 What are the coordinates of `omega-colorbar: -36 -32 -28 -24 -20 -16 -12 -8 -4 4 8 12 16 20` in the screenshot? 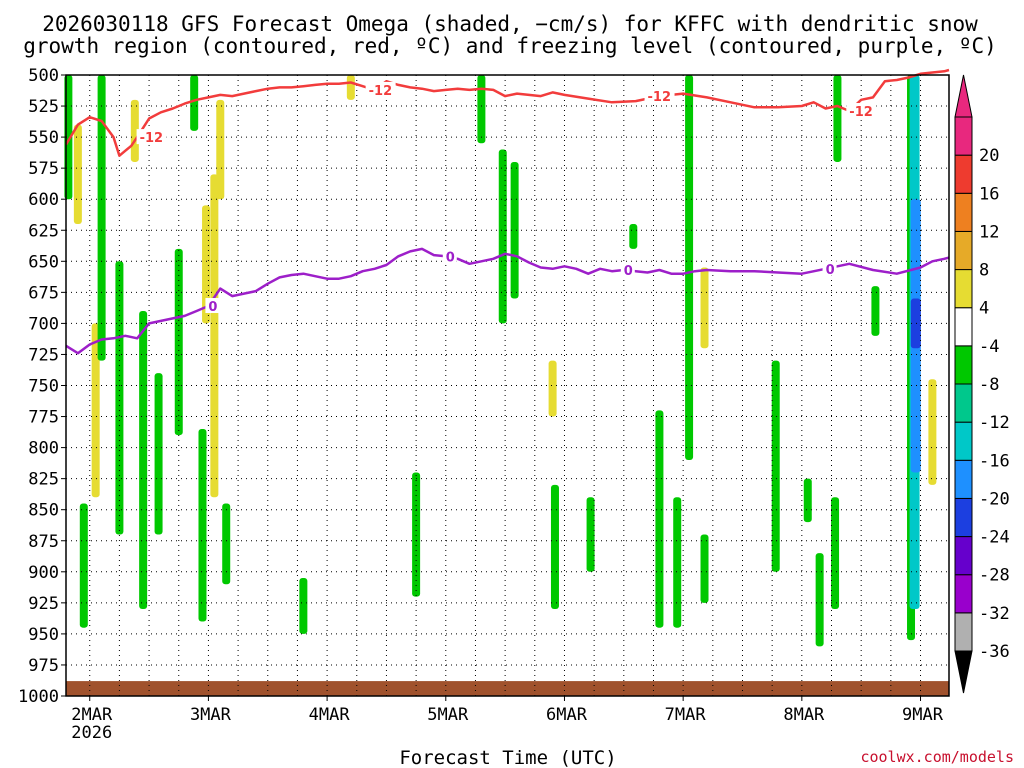 It's located at (982, 384).